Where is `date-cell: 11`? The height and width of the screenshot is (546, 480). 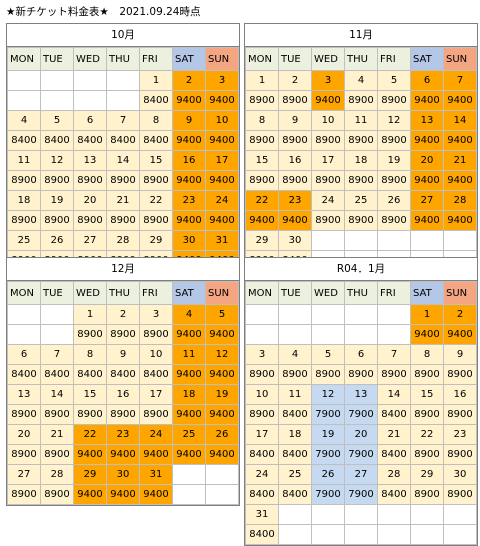
date-cell: 11 is located at coordinates (361, 121).